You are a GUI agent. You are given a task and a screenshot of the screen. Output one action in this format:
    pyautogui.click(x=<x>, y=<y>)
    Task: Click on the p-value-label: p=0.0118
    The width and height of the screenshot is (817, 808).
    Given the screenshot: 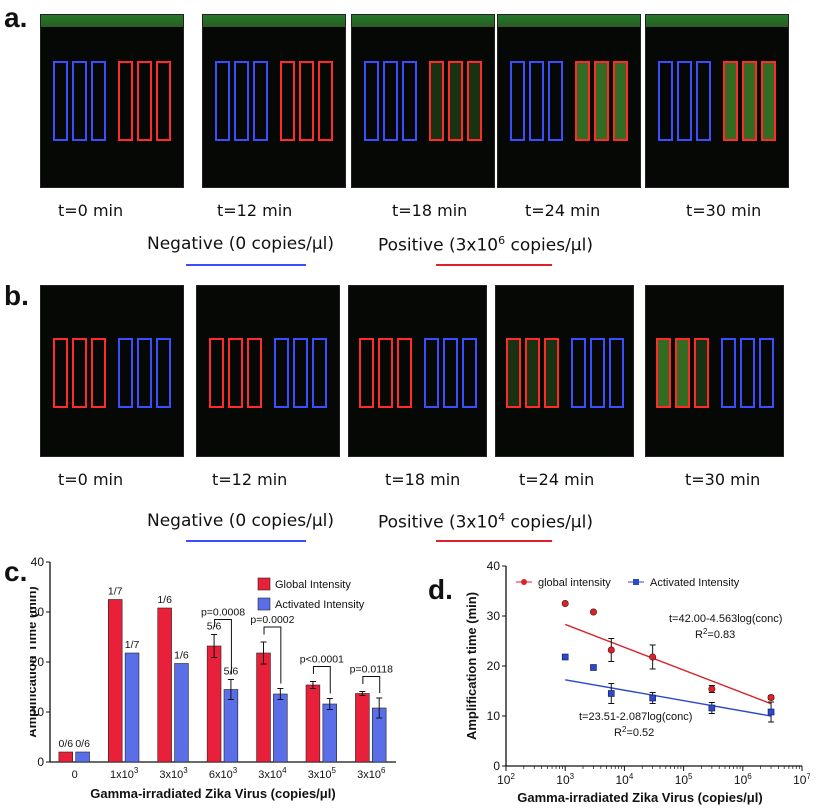 What is the action you would take?
    pyautogui.click(x=371, y=670)
    